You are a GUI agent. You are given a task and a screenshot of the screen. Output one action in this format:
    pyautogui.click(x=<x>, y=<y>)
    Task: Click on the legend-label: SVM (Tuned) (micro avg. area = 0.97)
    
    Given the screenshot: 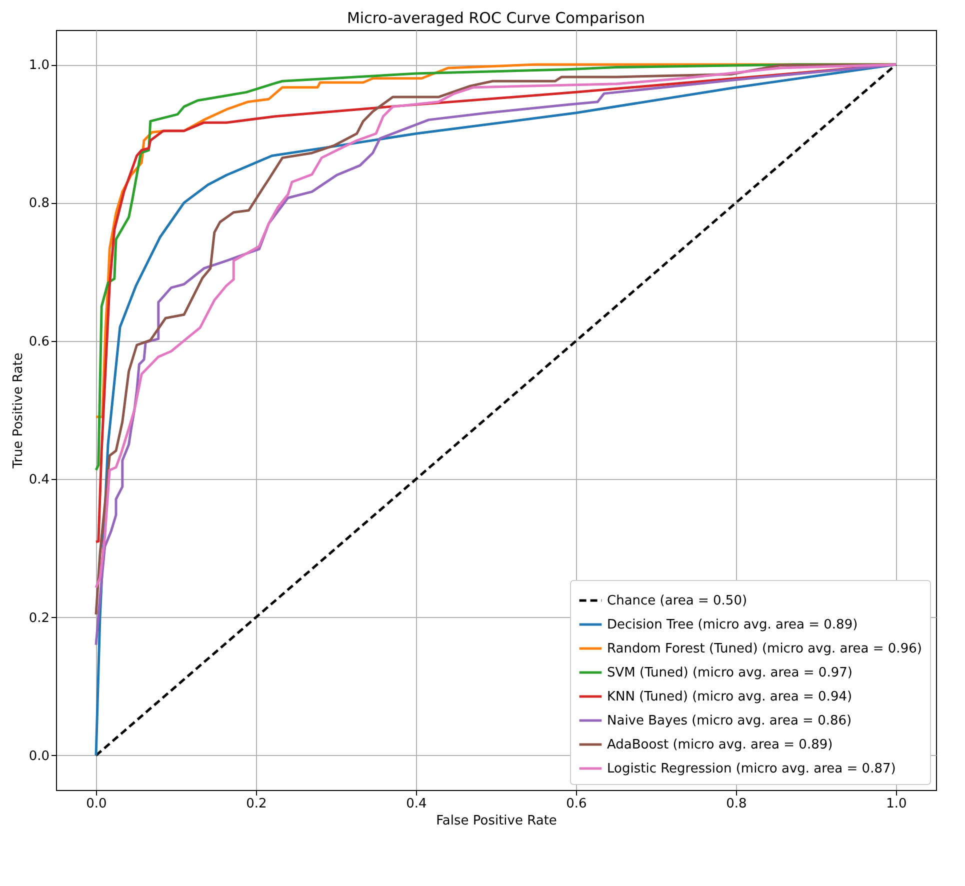 What is the action you would take?
    pyautogui.click(x=729, y=673)
    